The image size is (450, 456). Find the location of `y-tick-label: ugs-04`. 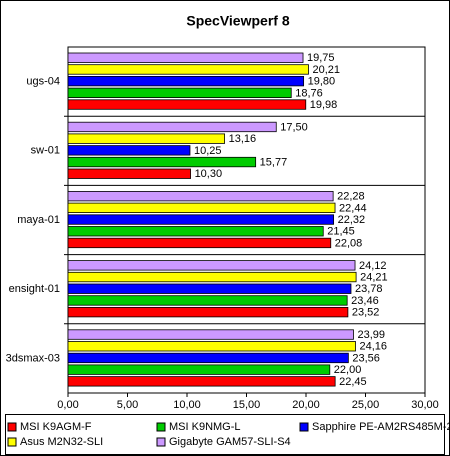

y-tick-label: ugs-04 is located at coordinates (43, 82).